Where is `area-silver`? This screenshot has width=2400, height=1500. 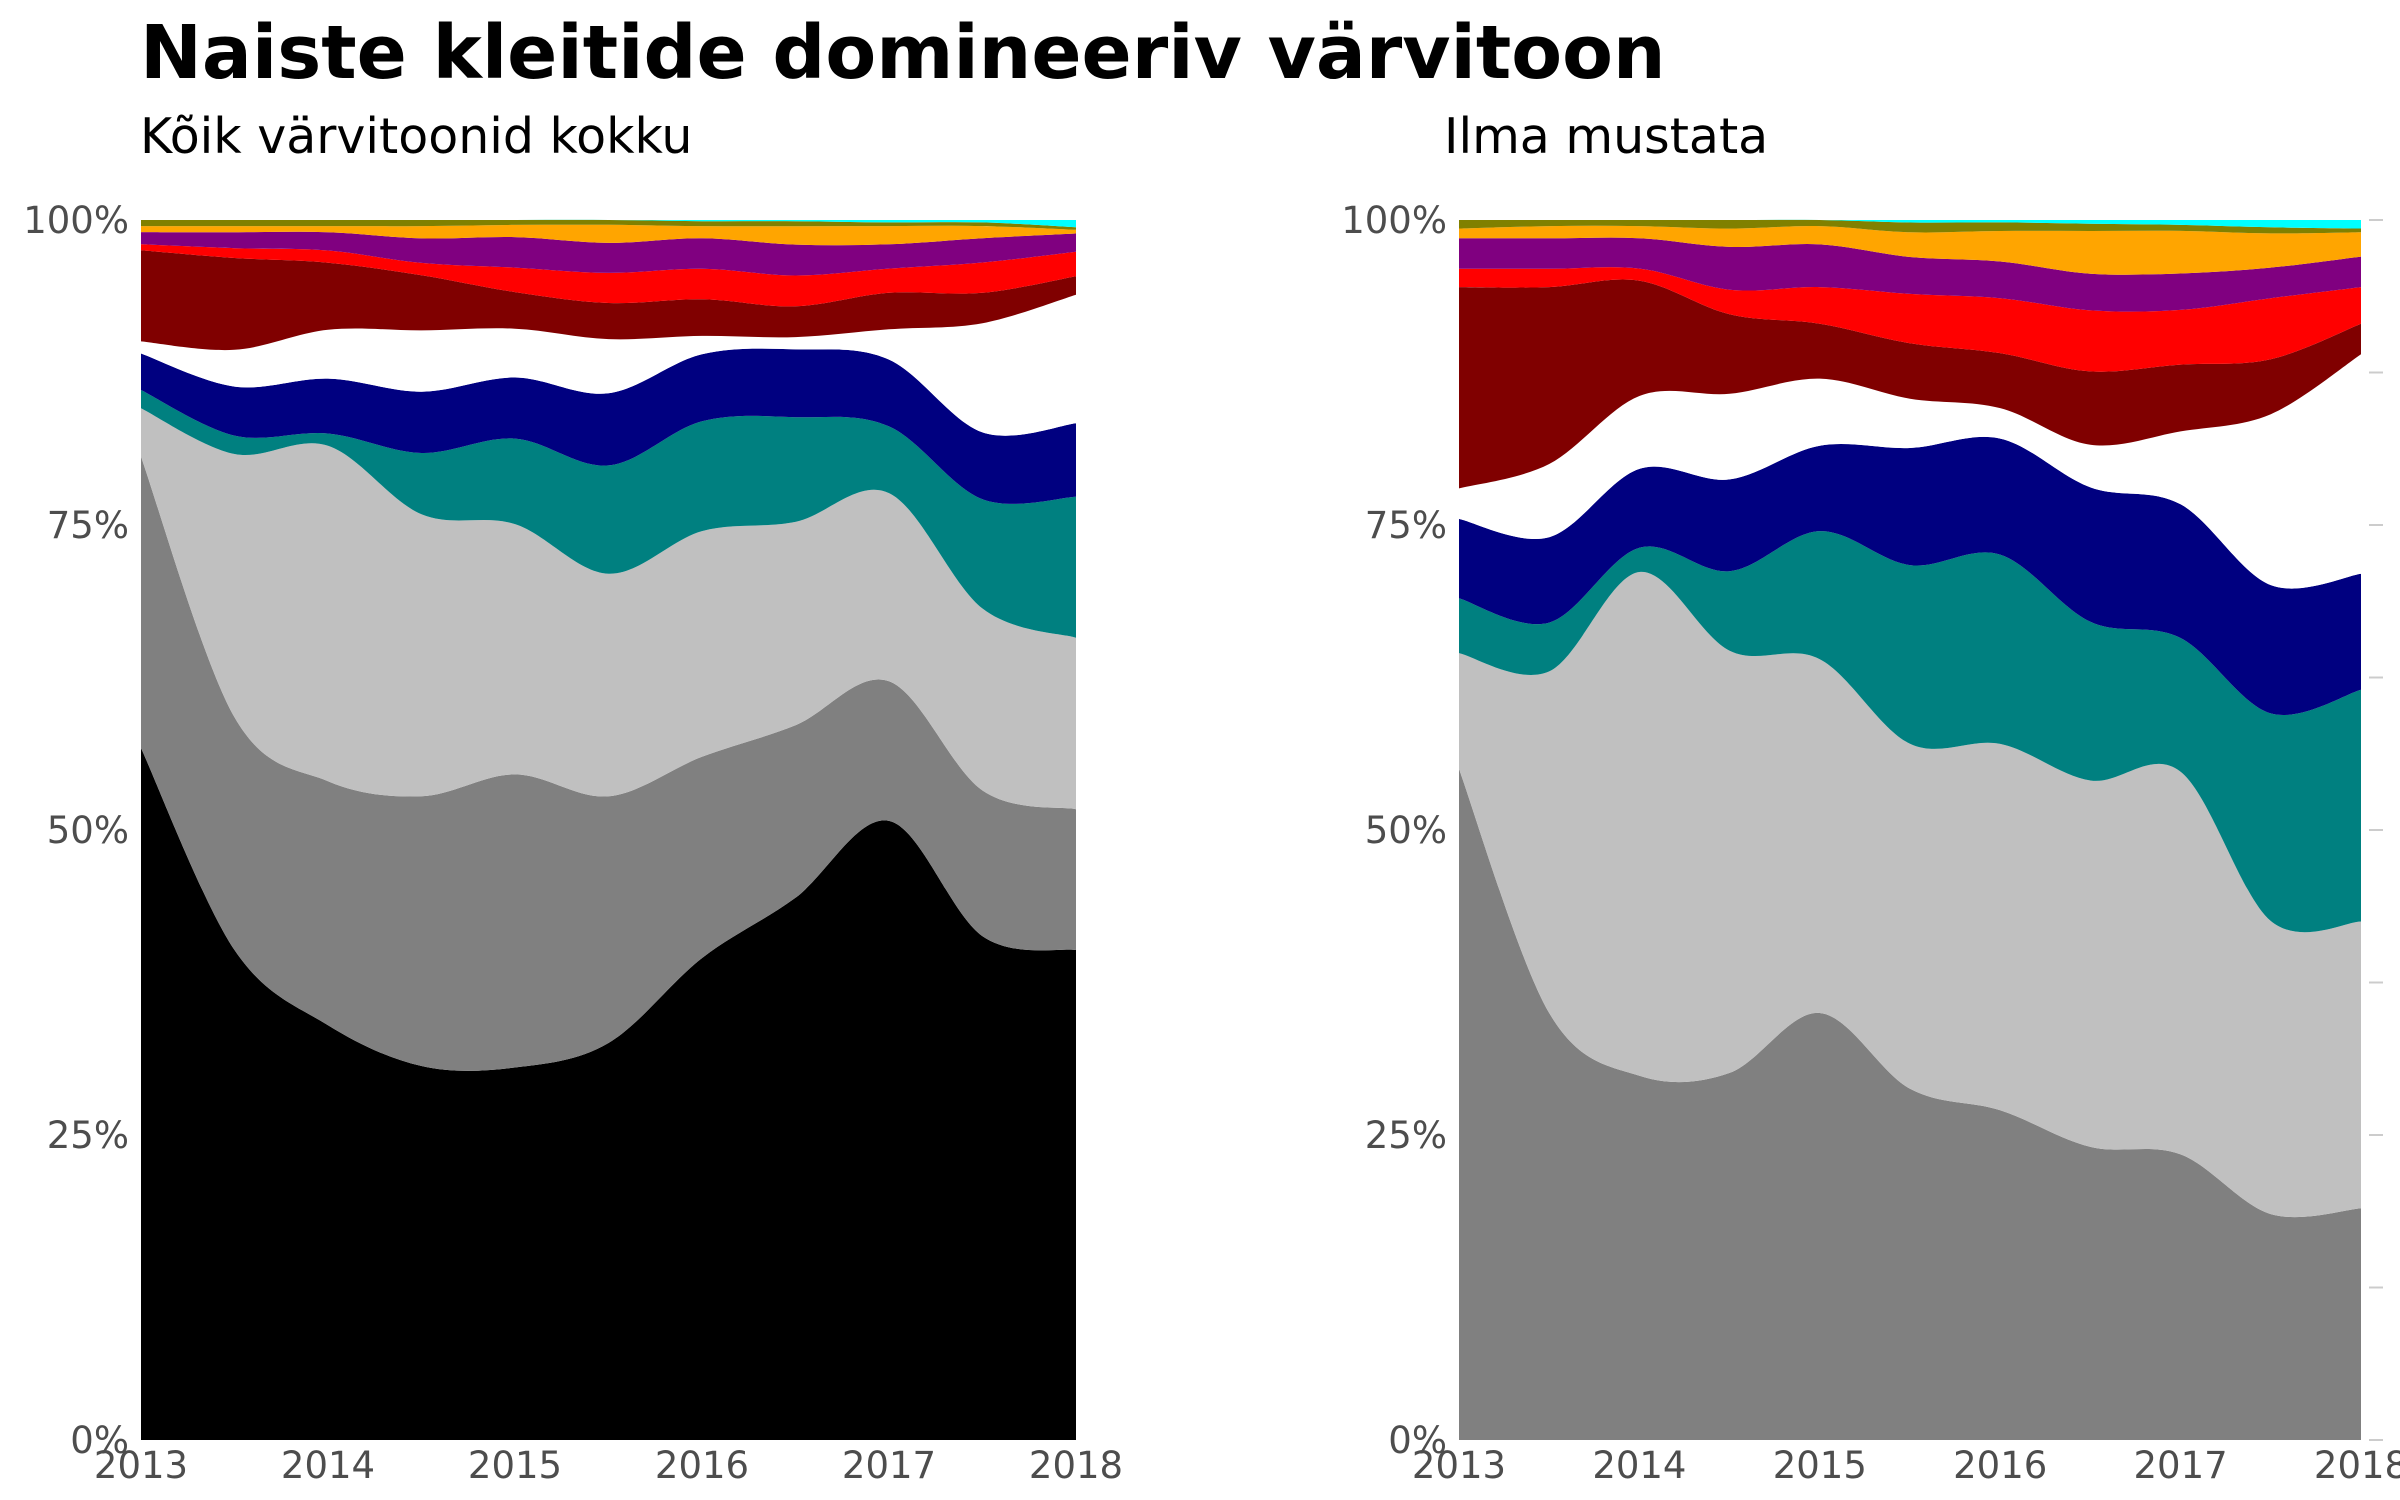
area-silver is located at coordinates (608, 609).